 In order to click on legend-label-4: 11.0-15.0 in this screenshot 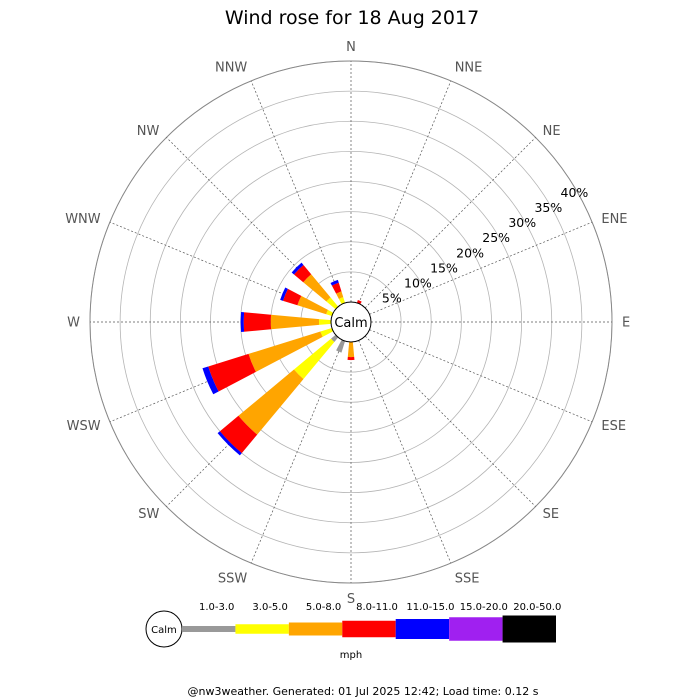, I will do `click(430, 607)`.